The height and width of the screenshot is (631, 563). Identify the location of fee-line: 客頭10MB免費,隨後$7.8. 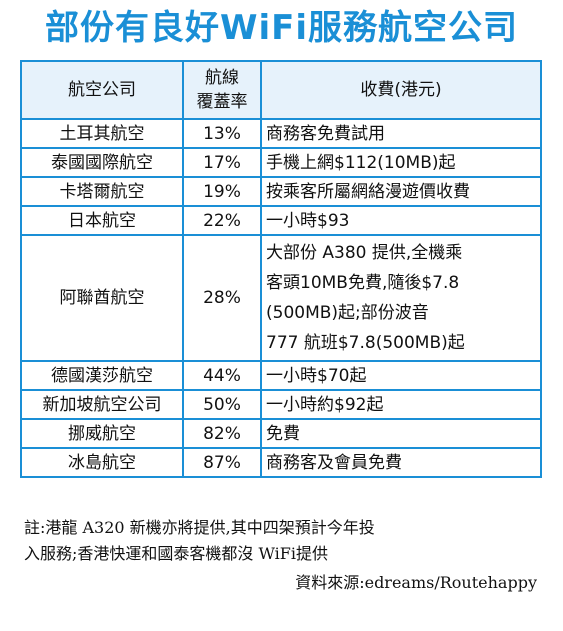
(363, 283).